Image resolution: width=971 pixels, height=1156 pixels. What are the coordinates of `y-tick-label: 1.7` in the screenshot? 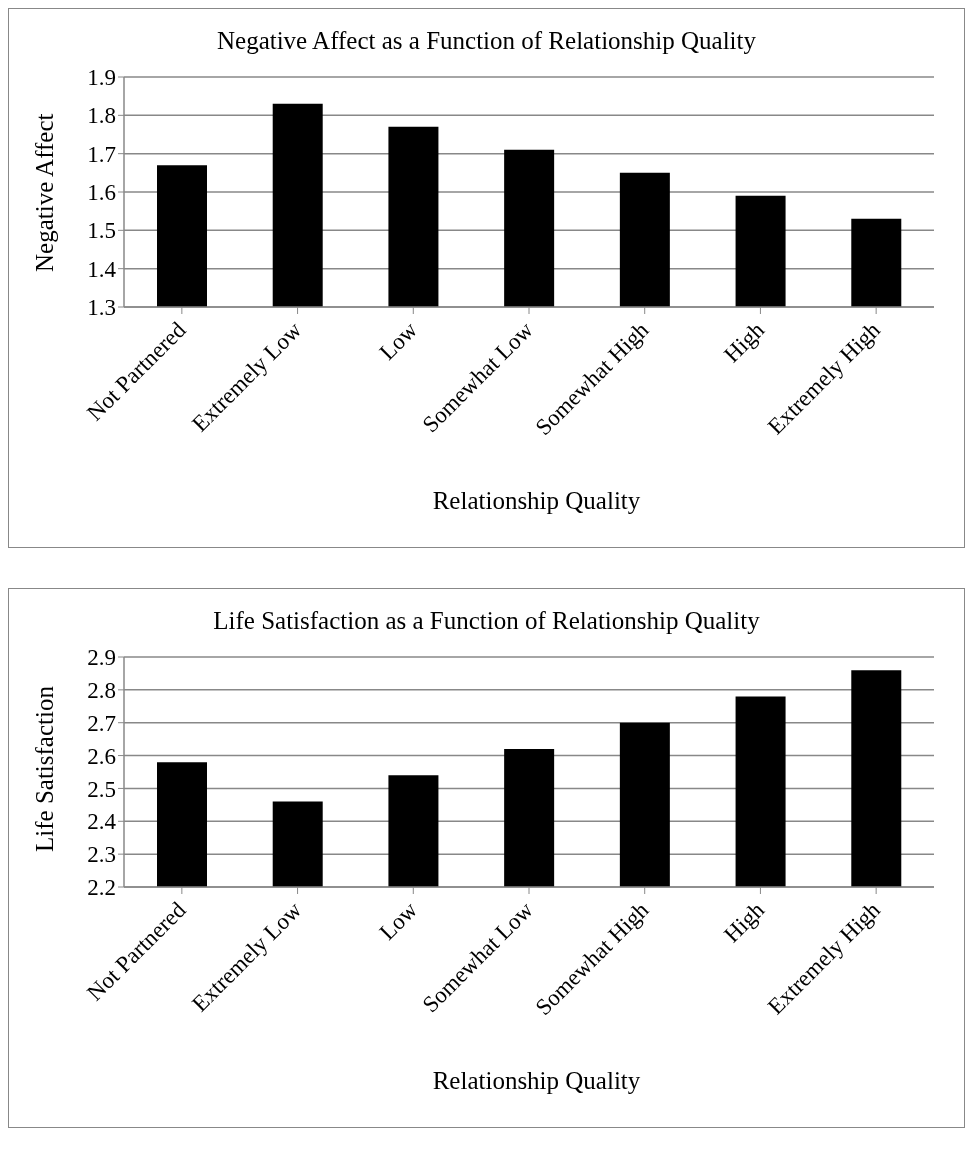 It's located at (101, 154).